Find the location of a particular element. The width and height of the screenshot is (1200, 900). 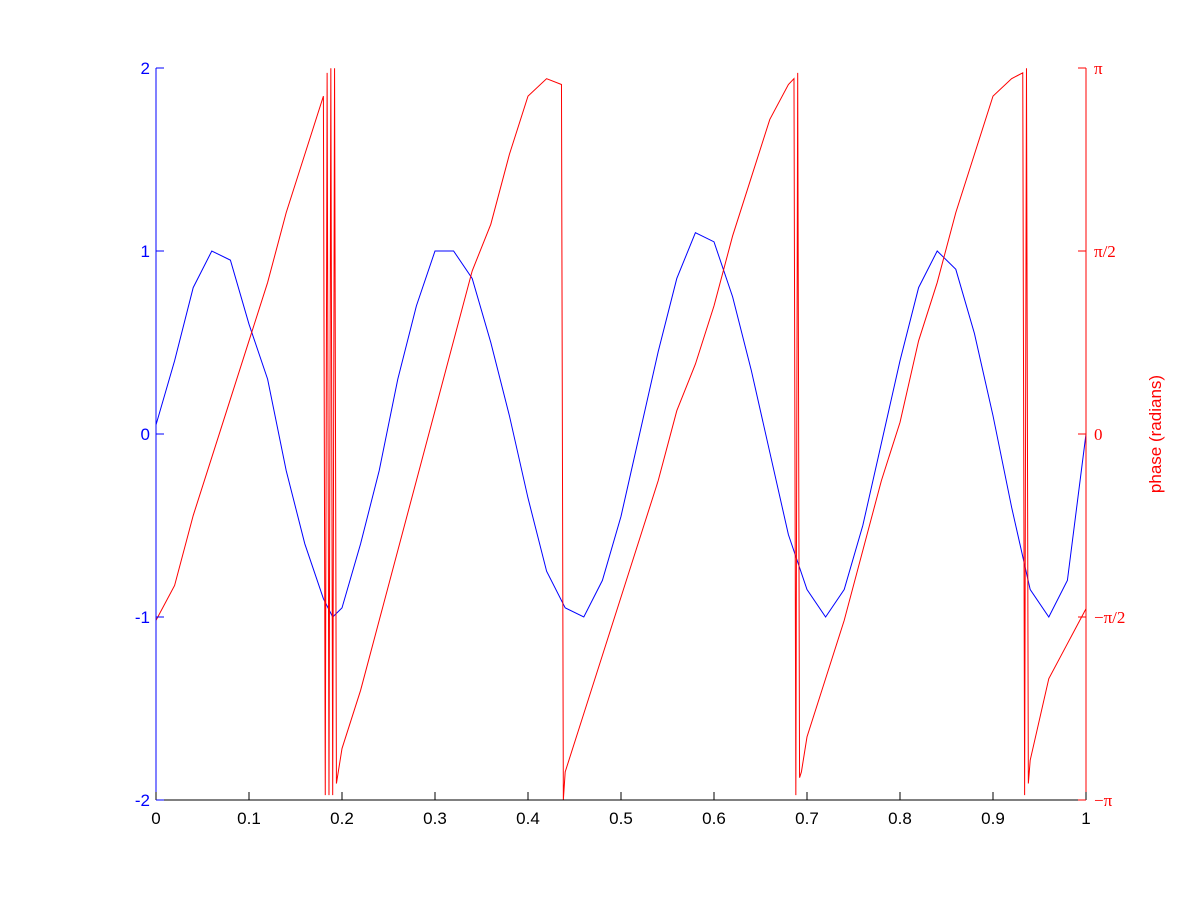

left-y-tick-label: -1 is located at coordinates (142, 617).